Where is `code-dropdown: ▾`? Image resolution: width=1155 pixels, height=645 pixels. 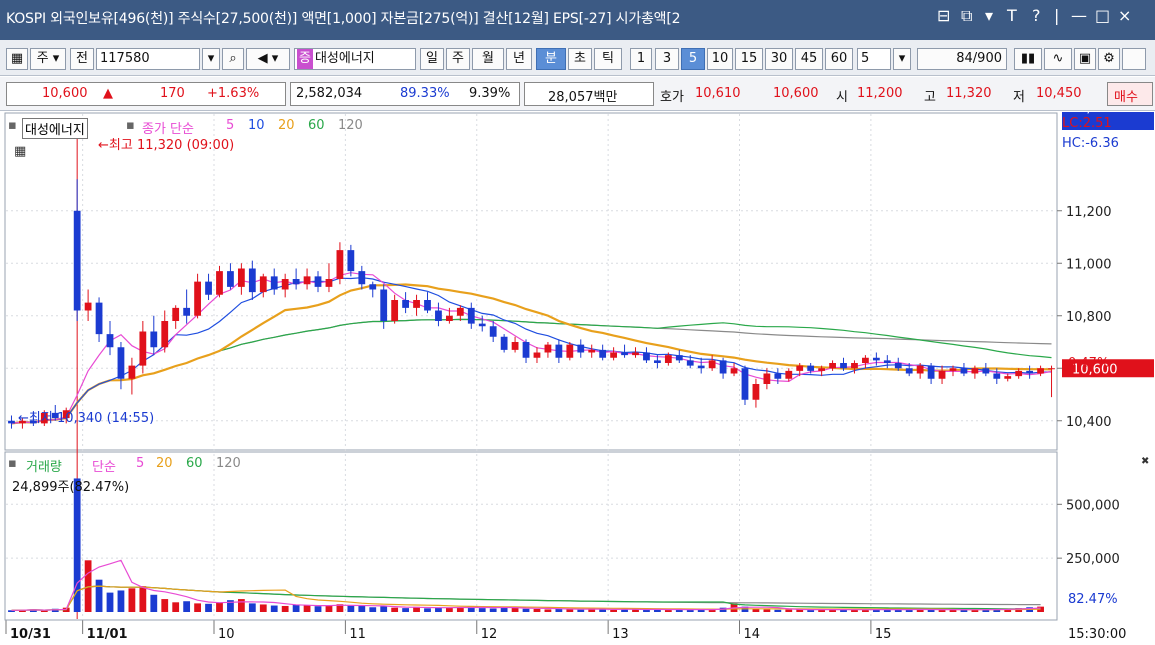 code-dropdown: ▾ is located at coordinates (211, 59).